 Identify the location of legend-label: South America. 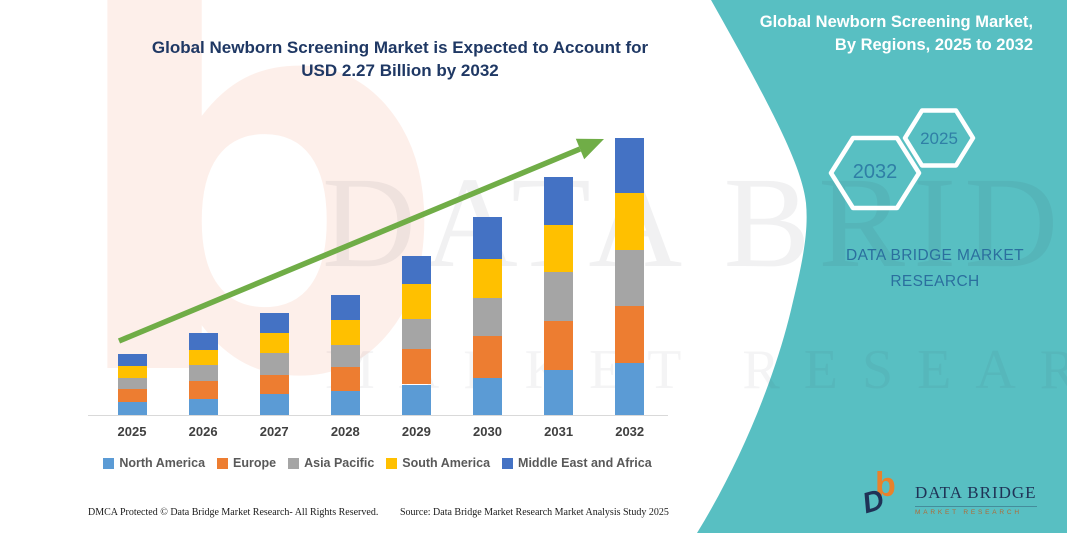
(446, 463).